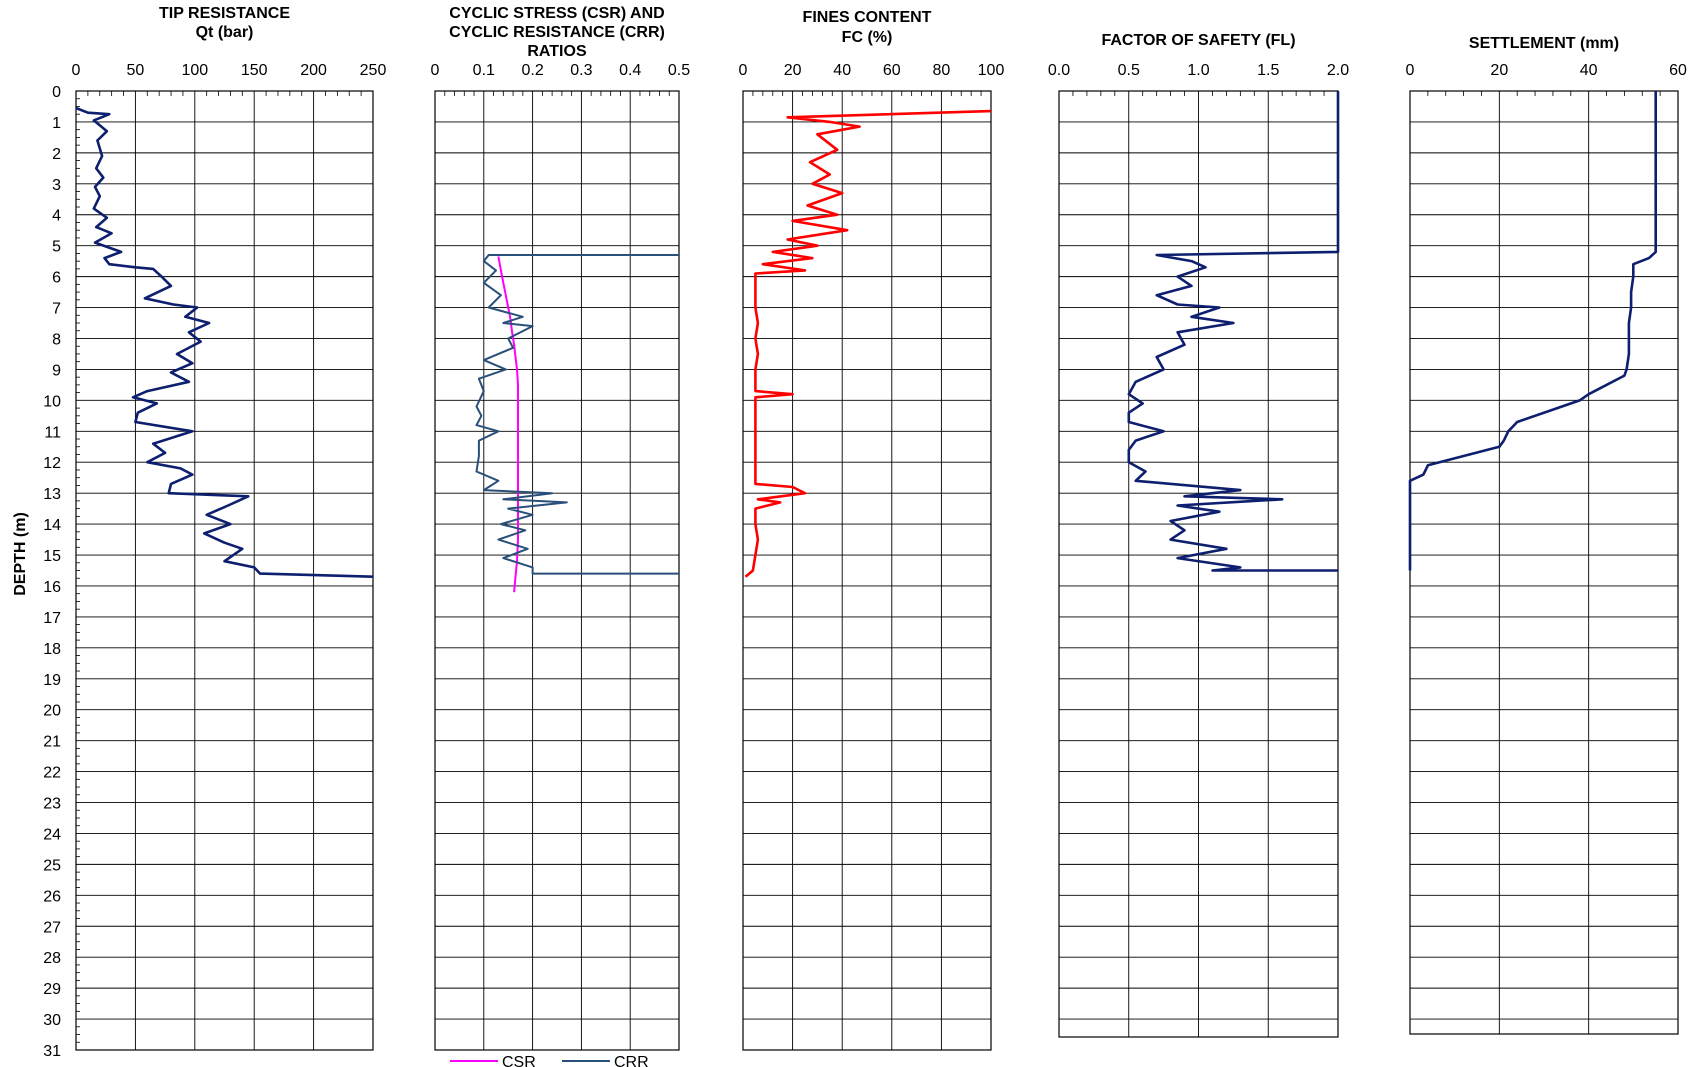 The image size is (1694, 1067). Describe the element at coordinates (52, 618) in the screenshot. I see `depth-tick-label: 17` at that location.